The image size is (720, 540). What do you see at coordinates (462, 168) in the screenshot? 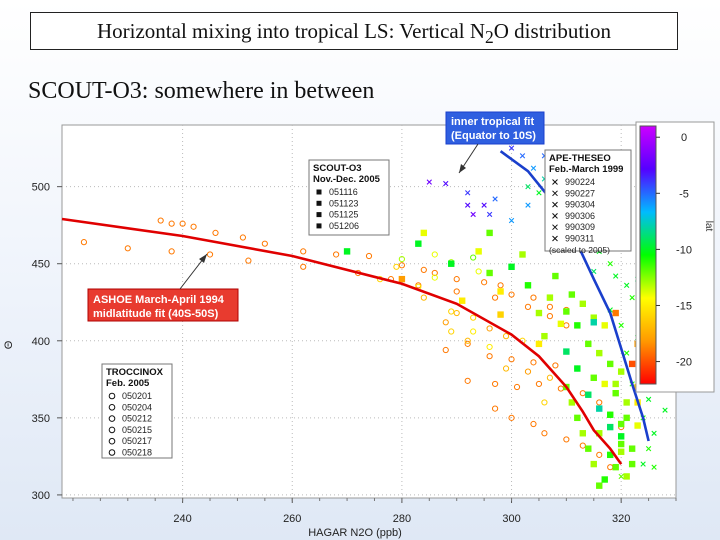
I see `tropical-fit-arrowhead` at bounding box center [462, 168].